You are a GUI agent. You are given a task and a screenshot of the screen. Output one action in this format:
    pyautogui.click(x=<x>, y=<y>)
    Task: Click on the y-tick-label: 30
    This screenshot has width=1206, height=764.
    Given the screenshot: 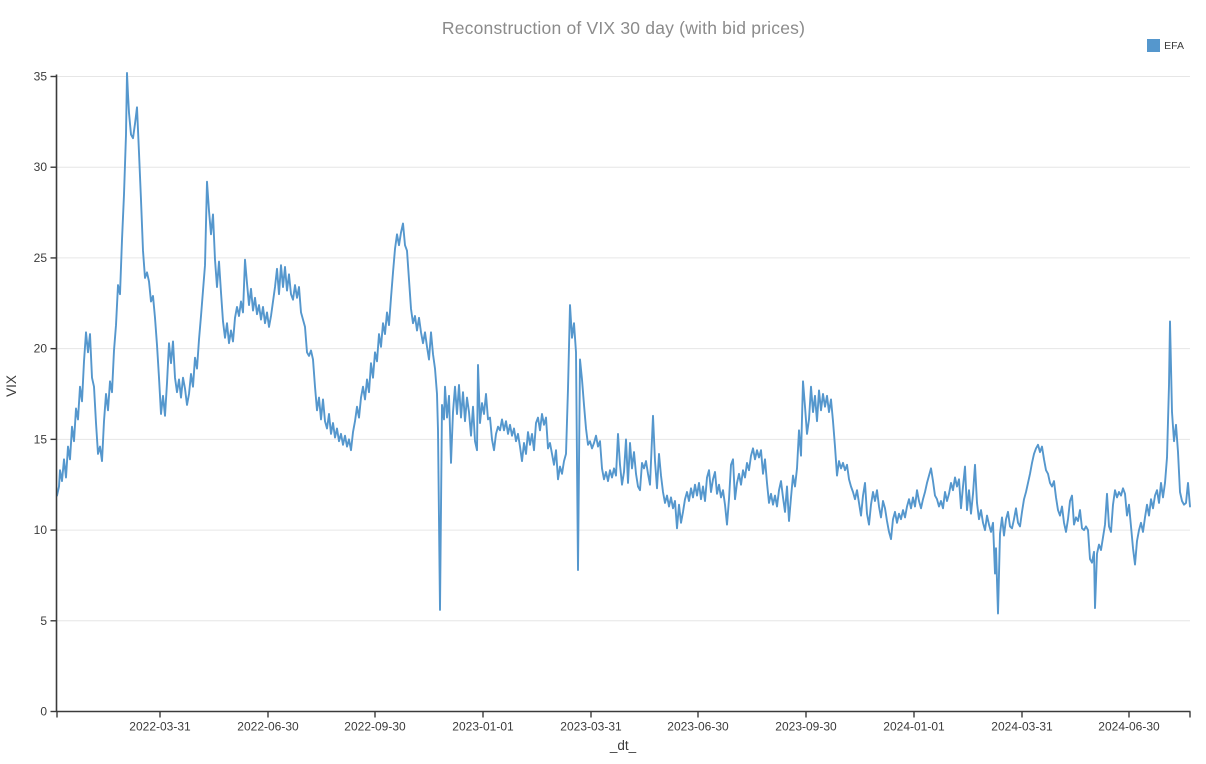 What is the action you would take?
    pyautogui.click(x=41, y=167)
    